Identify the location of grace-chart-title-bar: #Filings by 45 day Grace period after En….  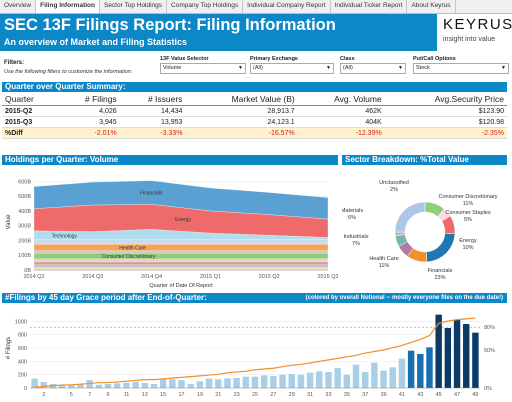
(254, 298).